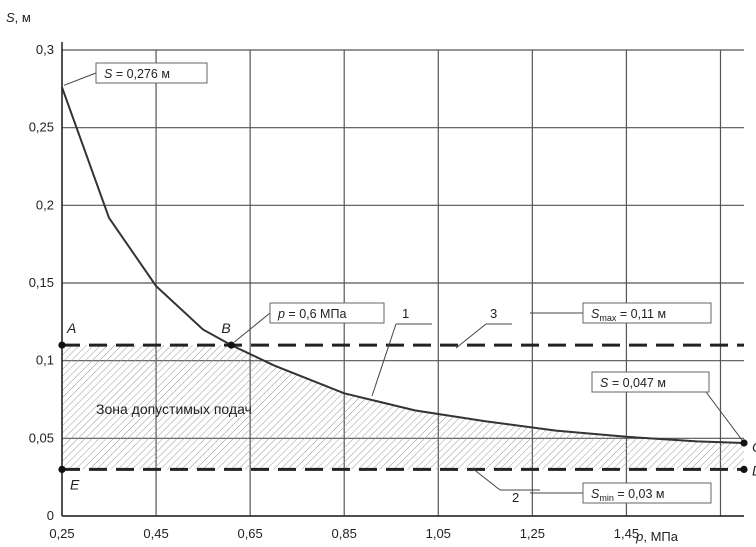 Image resolution: width=756 pixels, height=547 pixels. Describe the element at coordinates (724, 416) in the screenshot. I see `callout-s-end-leader` at that location.